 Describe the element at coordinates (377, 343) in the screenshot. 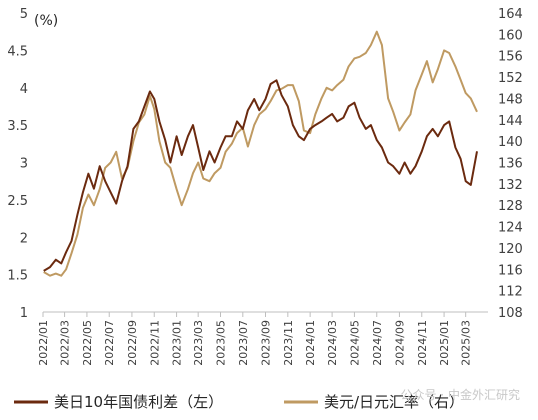

I see `x-axis-tick-label: 2024/07` at that location.